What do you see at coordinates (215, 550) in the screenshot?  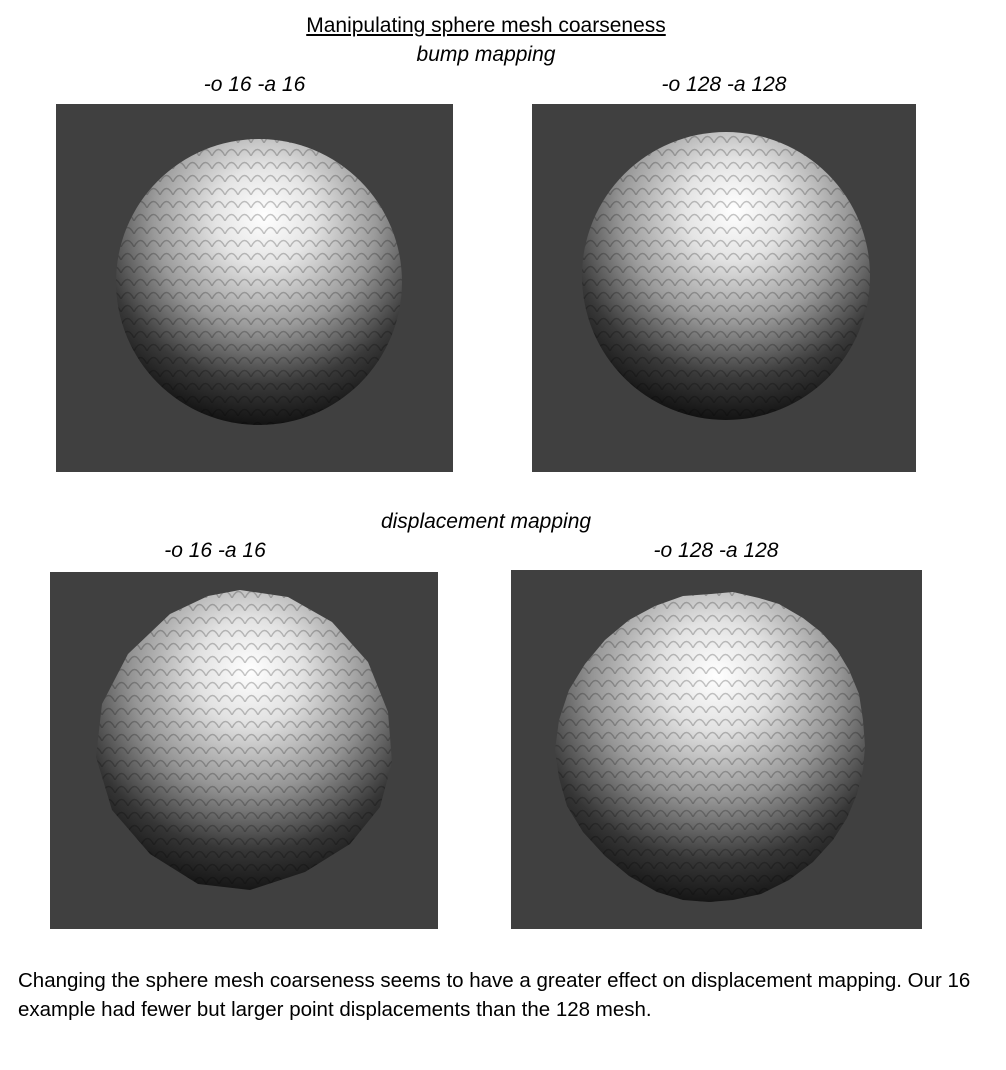 I see `panel-label-displacement-16: -o 16 -a 16` at bounding box center [215, 550].